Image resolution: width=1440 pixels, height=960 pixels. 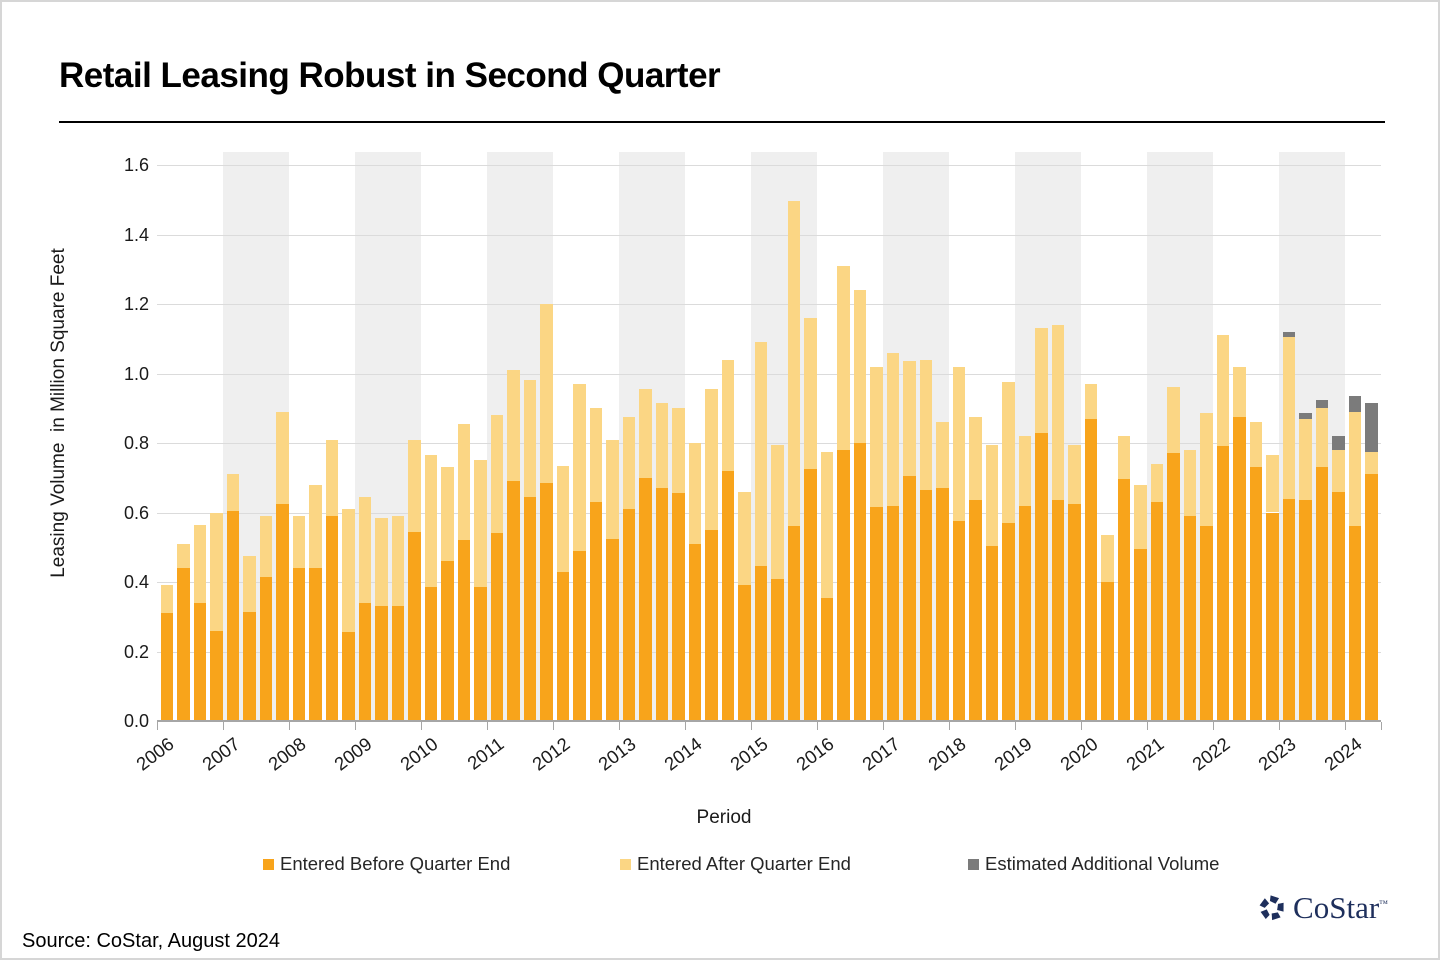 What do you see at coordinates (683, 754) in the screenshot?
I see `x-axis-year-label: 2014` at bounding box center [683, 754].